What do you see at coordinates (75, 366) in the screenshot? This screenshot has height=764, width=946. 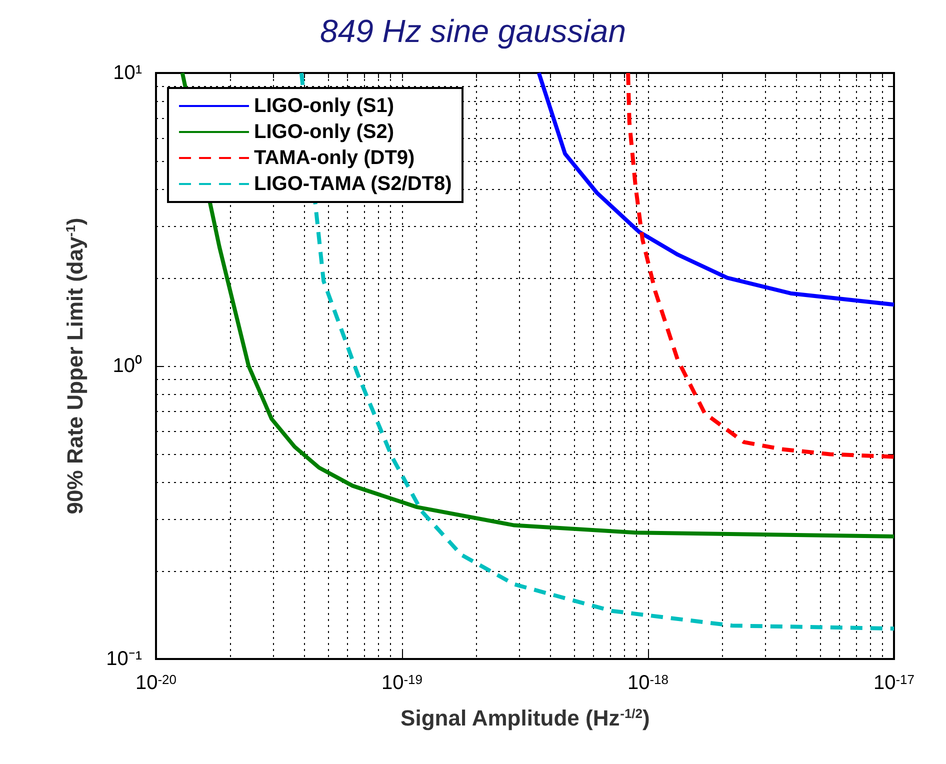 I see `y-axis-title: 90% Rate Upper Limit (day-1)` at bounding box center [75, 366].